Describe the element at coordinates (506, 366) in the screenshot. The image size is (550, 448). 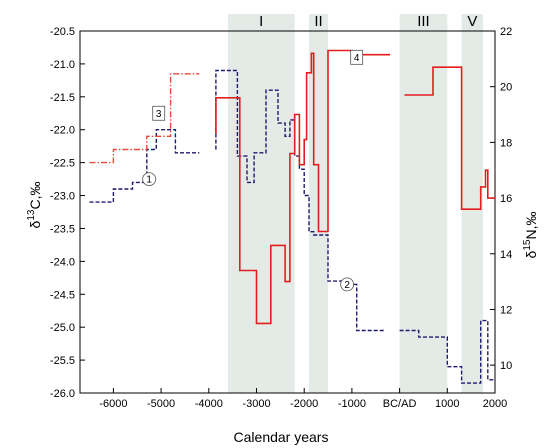
I see `right-tick-label: 10` at that location.